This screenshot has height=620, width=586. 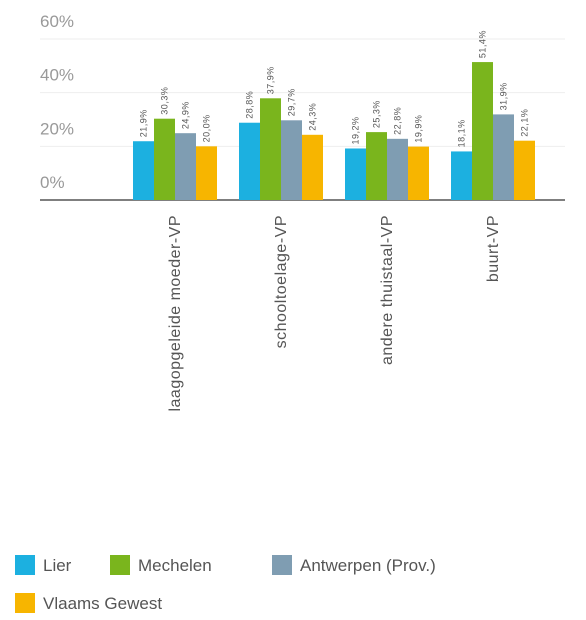 What do you see at coordinates (292, 102) in the screenshot?
I see `value-label: 29,7%` at bounding box center [292, 102].